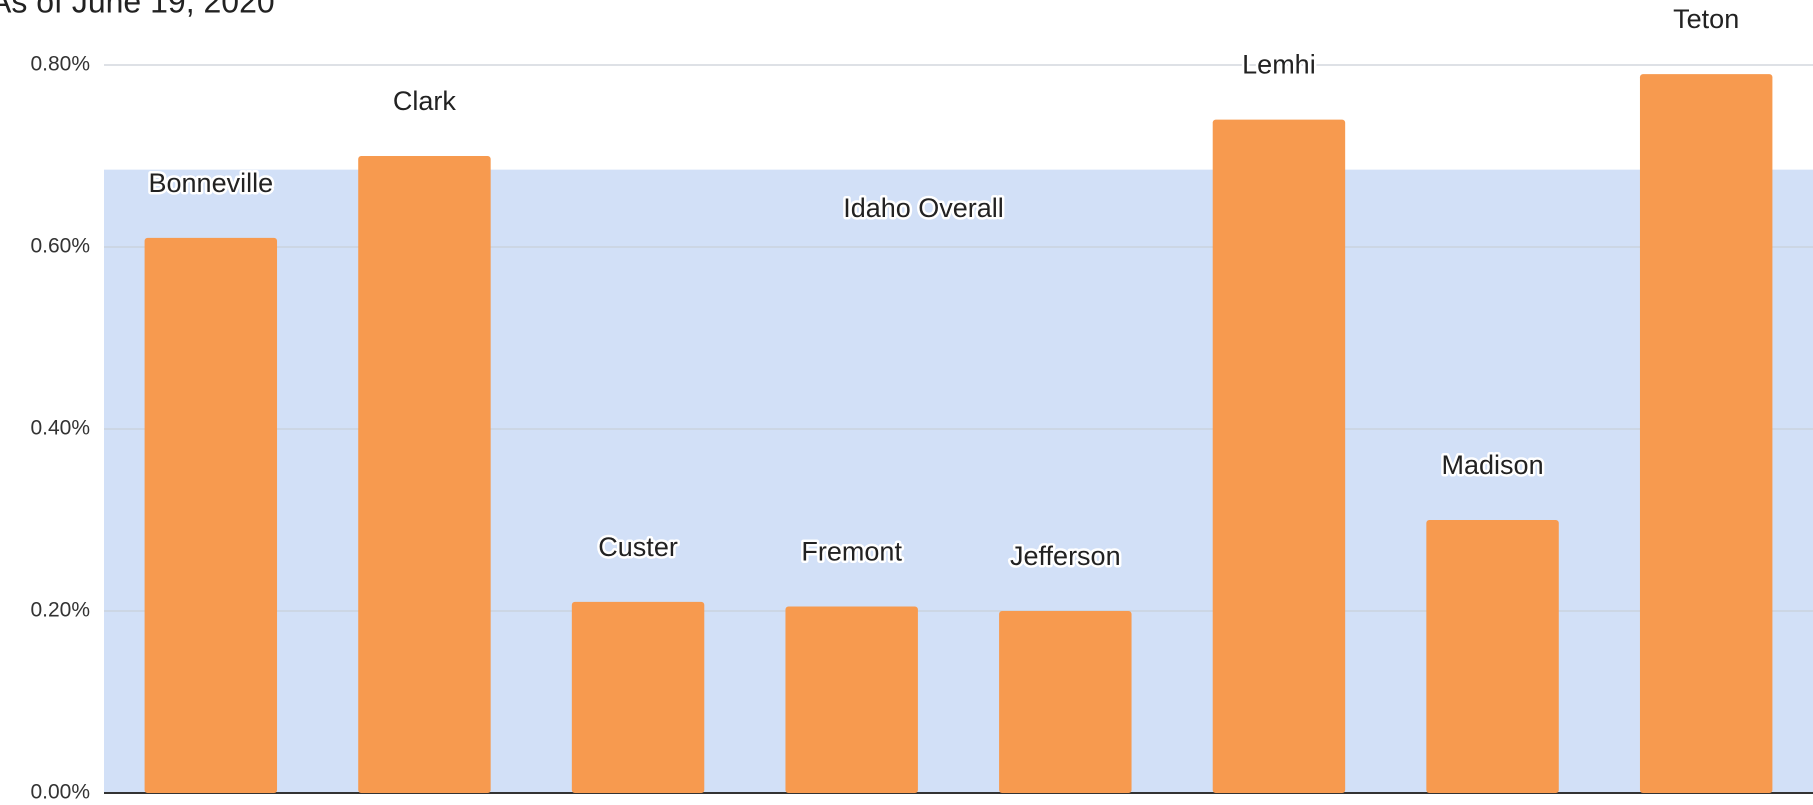 The image size is (1813, 805). What do you see at coordinates (60, 610) in the screenshot?
I see `y-tick-label: 0.20%` at bounding box center [60, 610].